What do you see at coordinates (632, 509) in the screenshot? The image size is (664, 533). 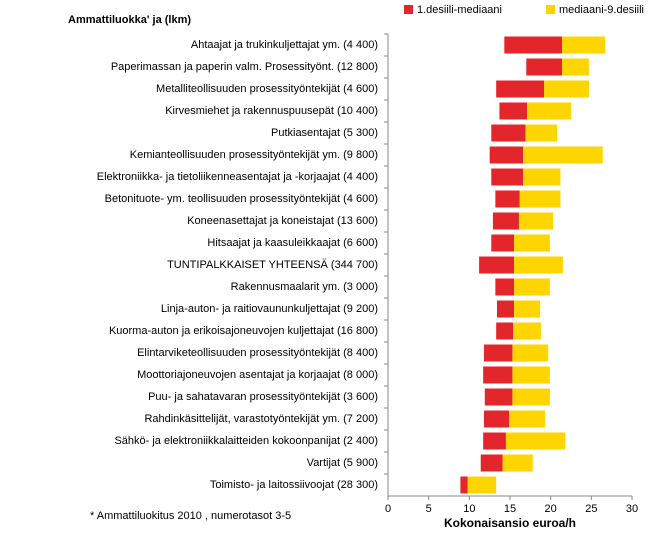 I see `x-tick-label: 30` at bounding box center [632, 509].